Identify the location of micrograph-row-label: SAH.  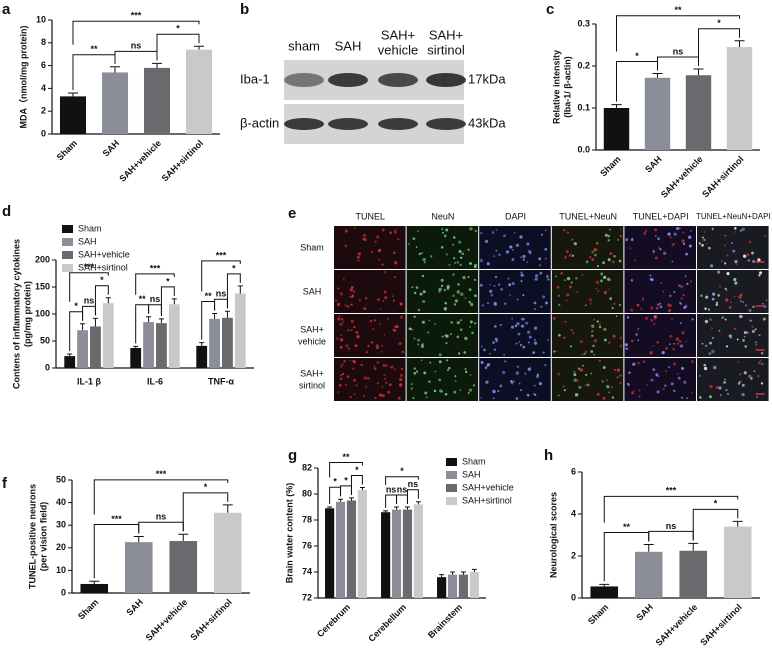
(312, 291).